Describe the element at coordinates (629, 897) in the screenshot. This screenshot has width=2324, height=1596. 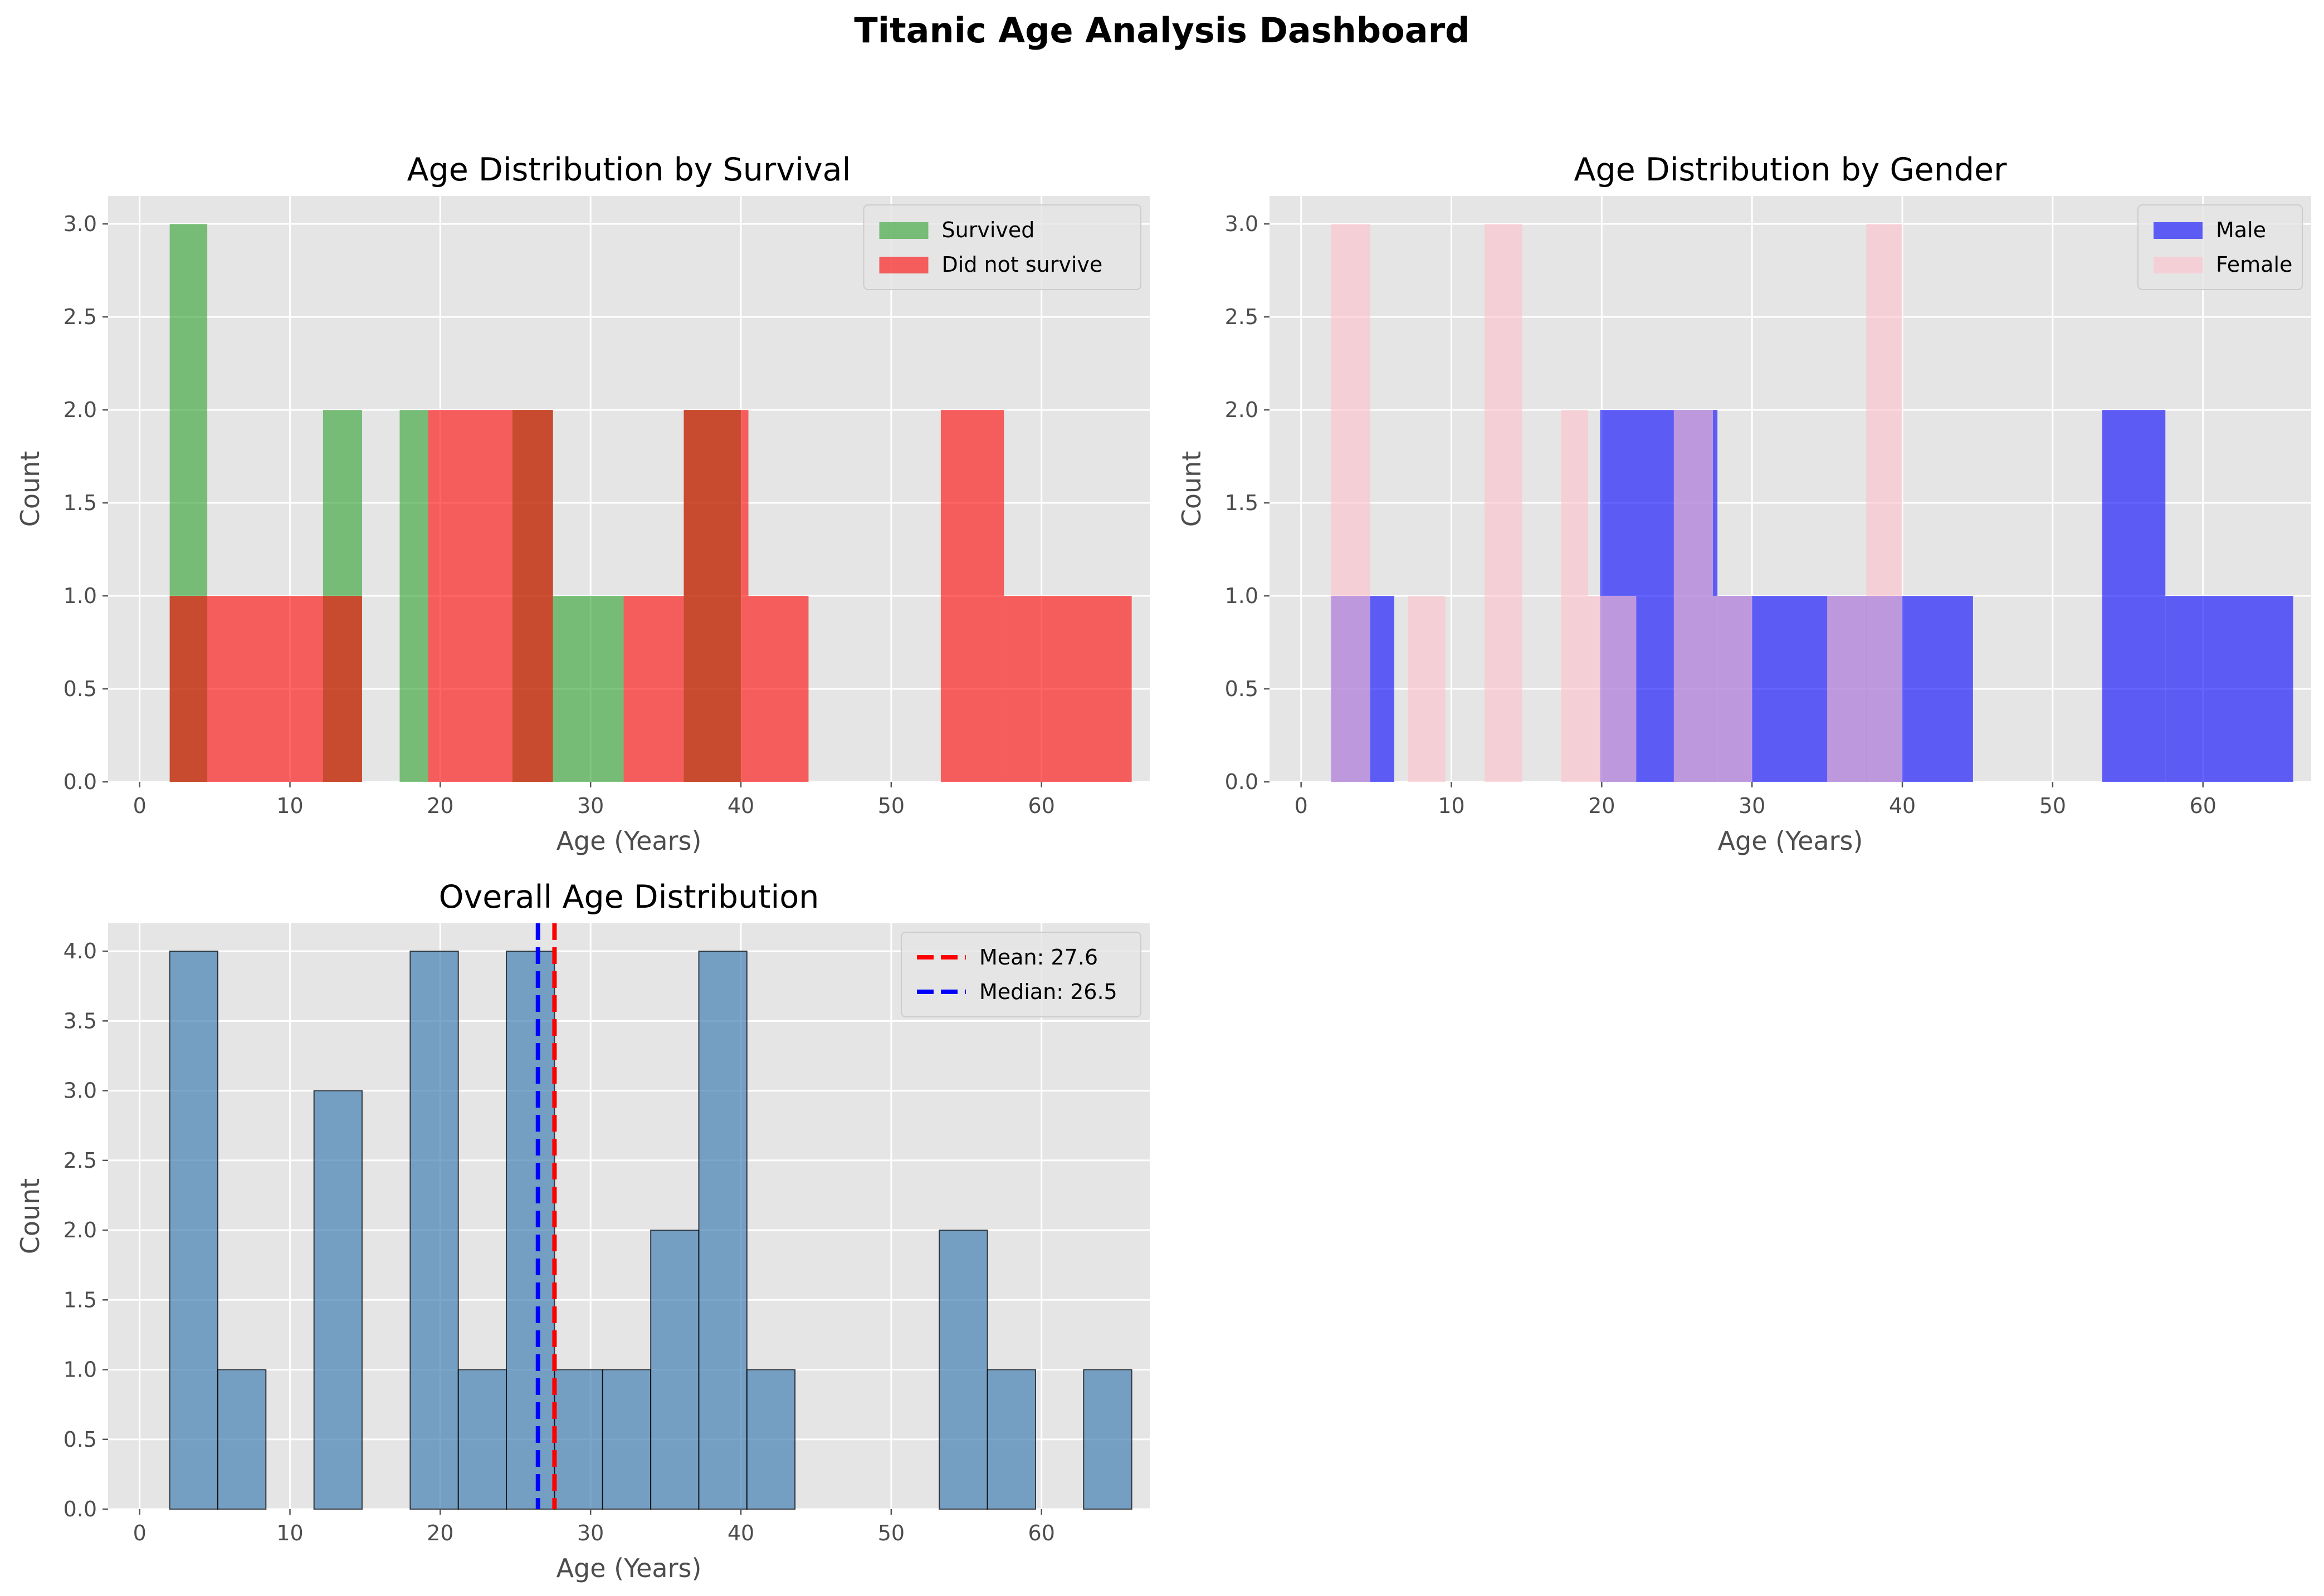
I see `chart-title: Overall Age Distribution` at that location.